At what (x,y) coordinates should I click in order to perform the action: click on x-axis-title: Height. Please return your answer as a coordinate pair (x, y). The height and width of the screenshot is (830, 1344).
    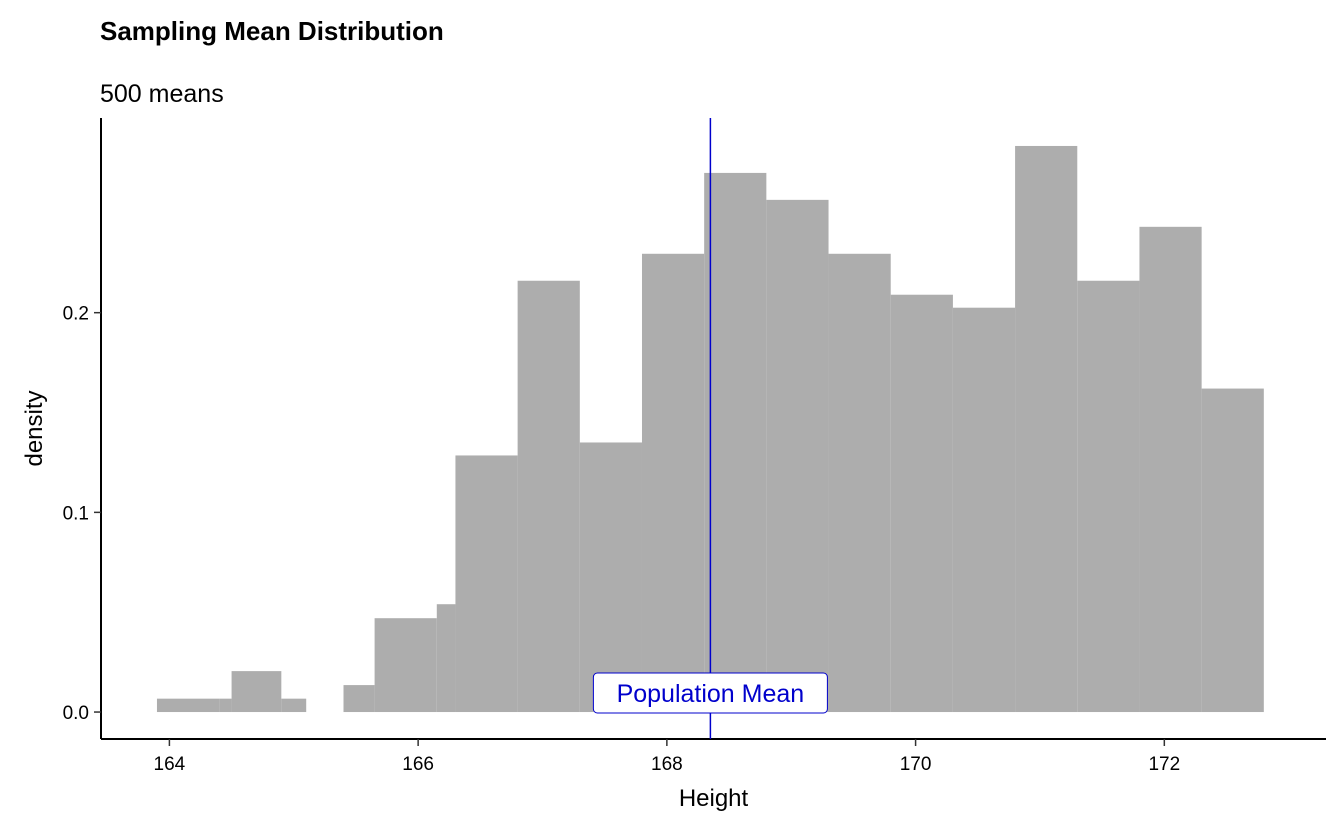
    Looking at the image, I should click on (714, 798).